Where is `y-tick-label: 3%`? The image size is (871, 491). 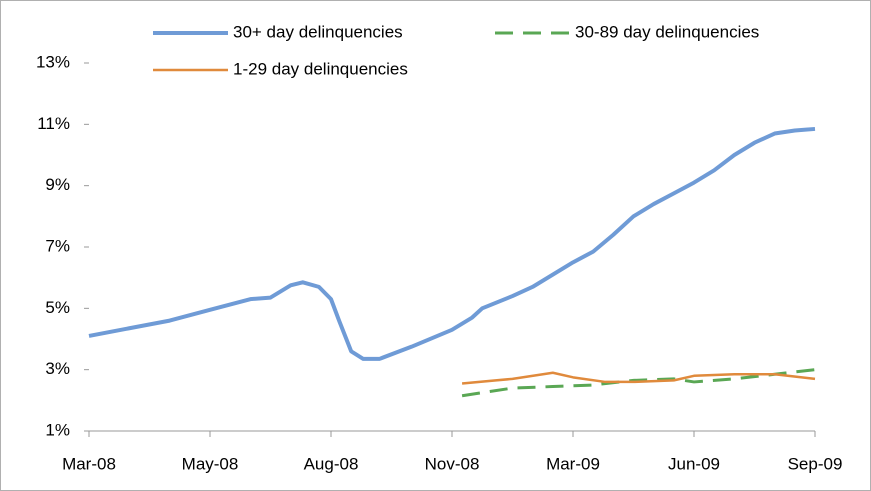
y-tick-label: 3% is located at coordinates (57, 368).